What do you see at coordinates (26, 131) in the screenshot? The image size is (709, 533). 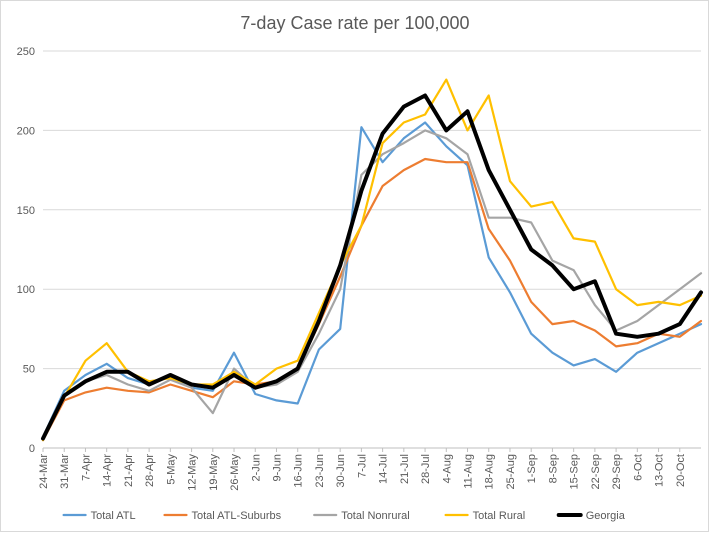 I see `y-tick-label: 200` at bounding box center [26, 131].